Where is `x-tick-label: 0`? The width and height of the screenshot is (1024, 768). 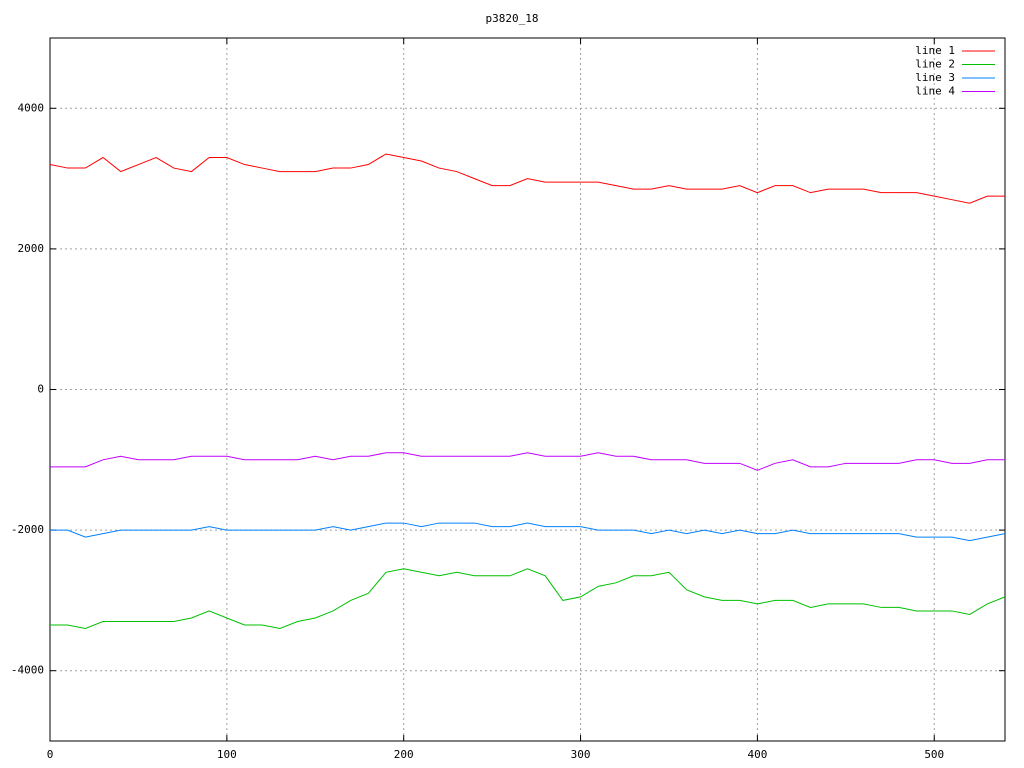 x-tick-label: 0 is located at coordinates (50, 754).